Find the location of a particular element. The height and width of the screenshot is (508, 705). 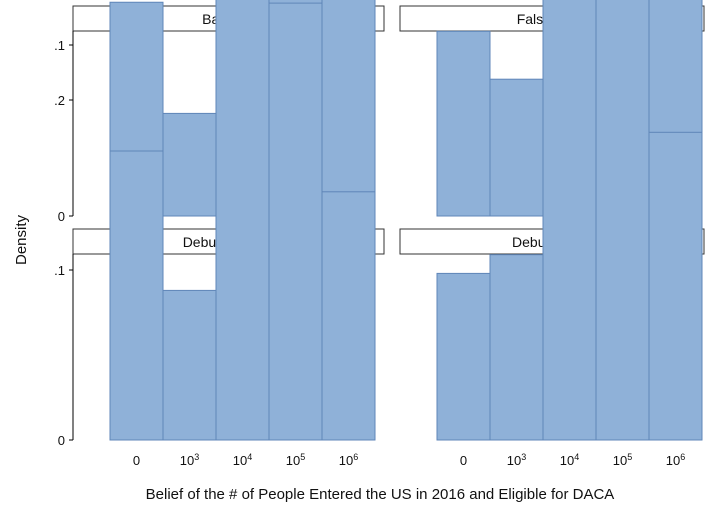

y-tick-label: .2 is located at coordinates (59, 100).